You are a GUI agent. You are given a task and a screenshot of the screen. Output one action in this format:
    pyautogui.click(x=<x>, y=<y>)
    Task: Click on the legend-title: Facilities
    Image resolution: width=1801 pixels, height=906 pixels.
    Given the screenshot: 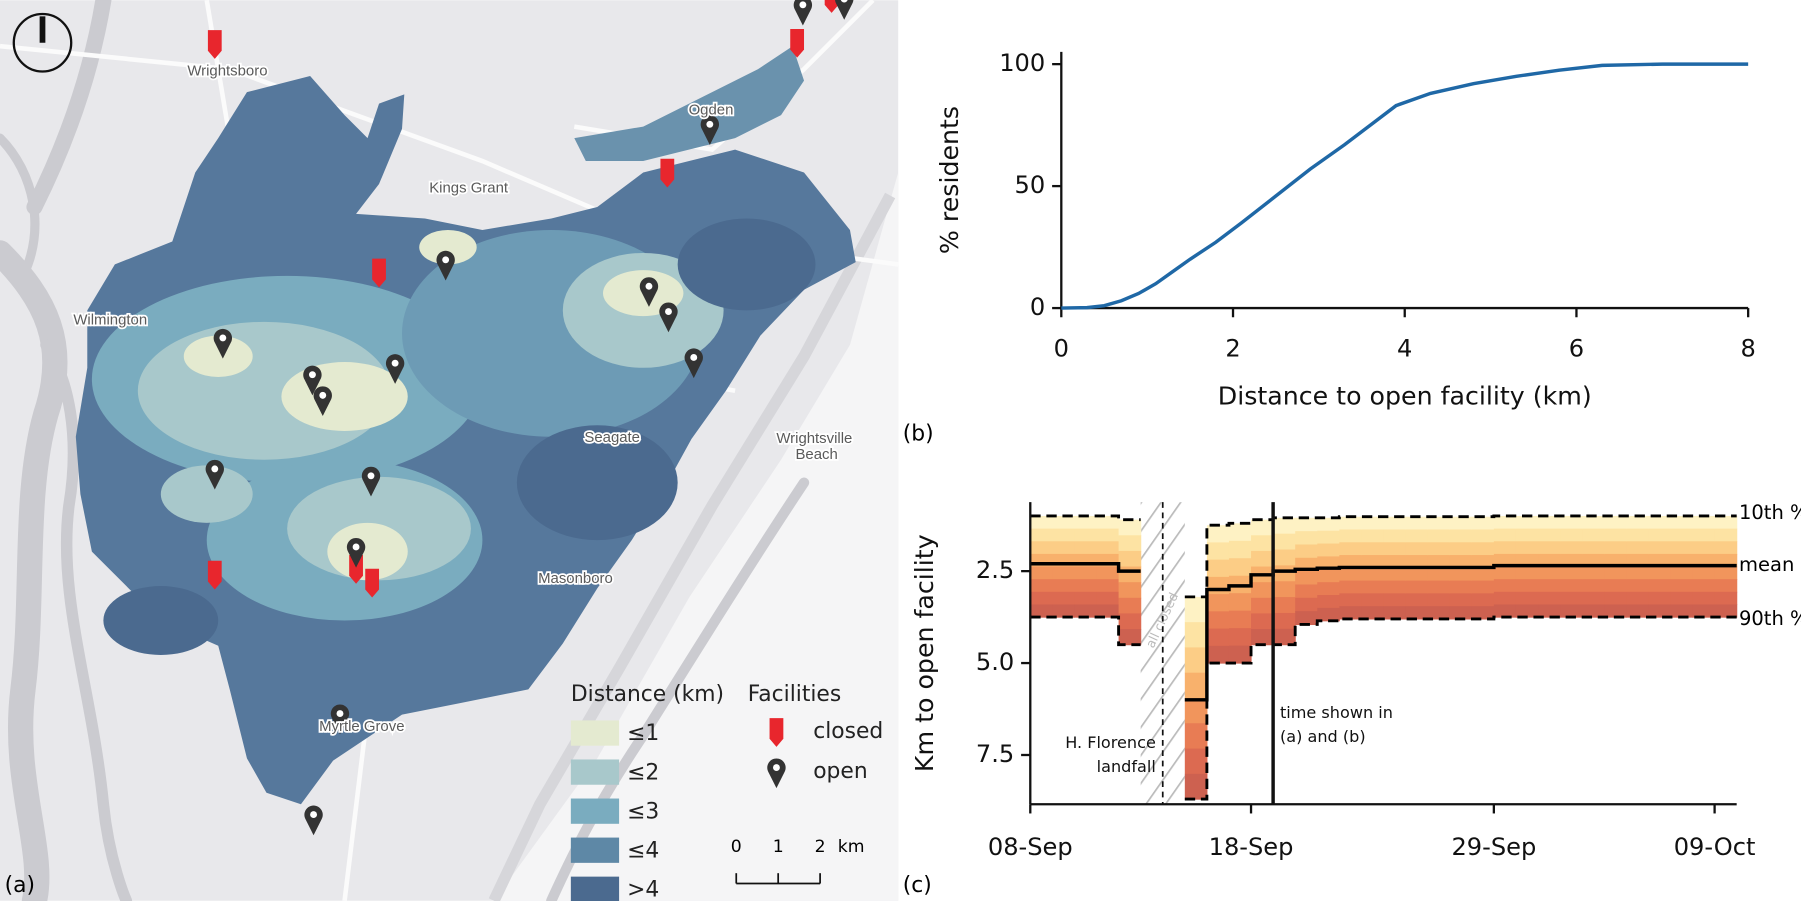 What is the action you would take?
    pyautogui.click(x=794, y=694)
    